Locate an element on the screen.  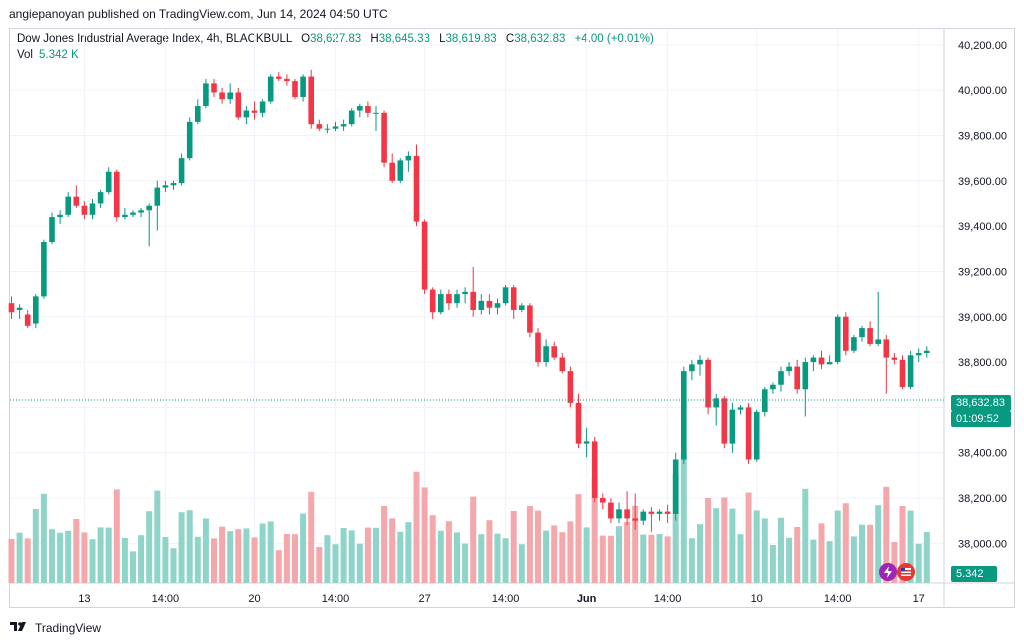
tradingview-logo-icon is located at coordinates (19, 627).